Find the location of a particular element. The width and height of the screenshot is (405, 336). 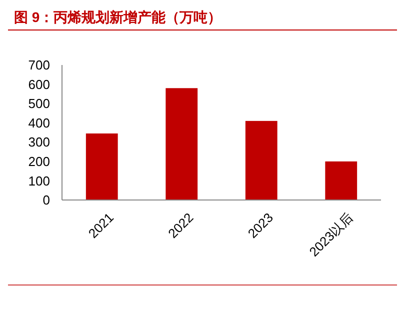

chart-title: 图 9：丙烯规划新增产能（万吨） is located at coordinates (118, 17).